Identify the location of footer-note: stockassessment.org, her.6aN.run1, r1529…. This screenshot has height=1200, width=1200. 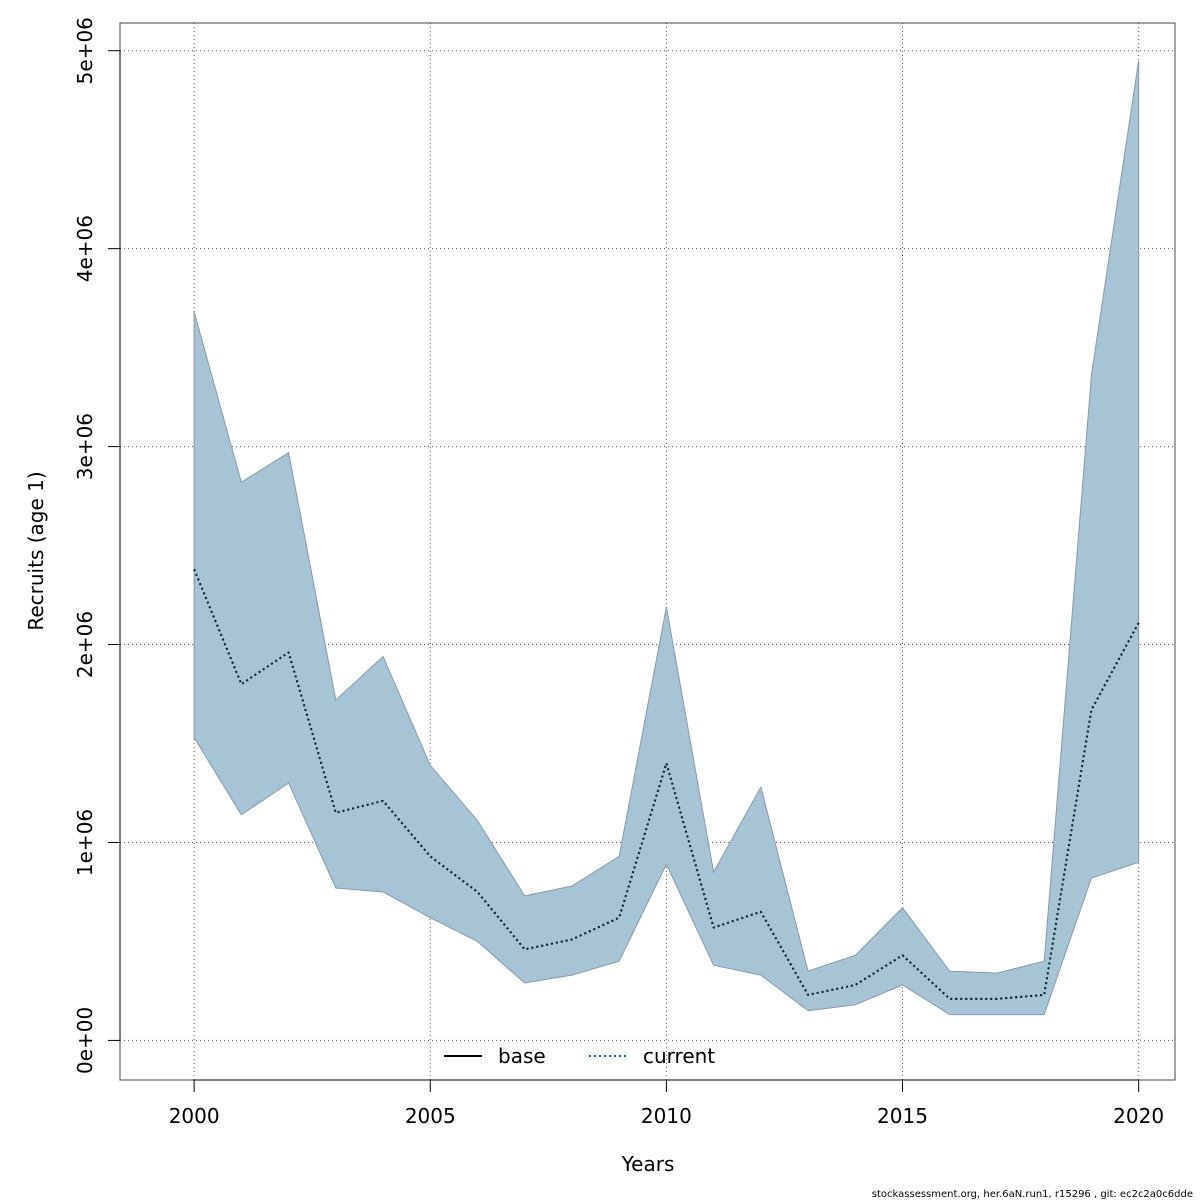
(1032, 1194).